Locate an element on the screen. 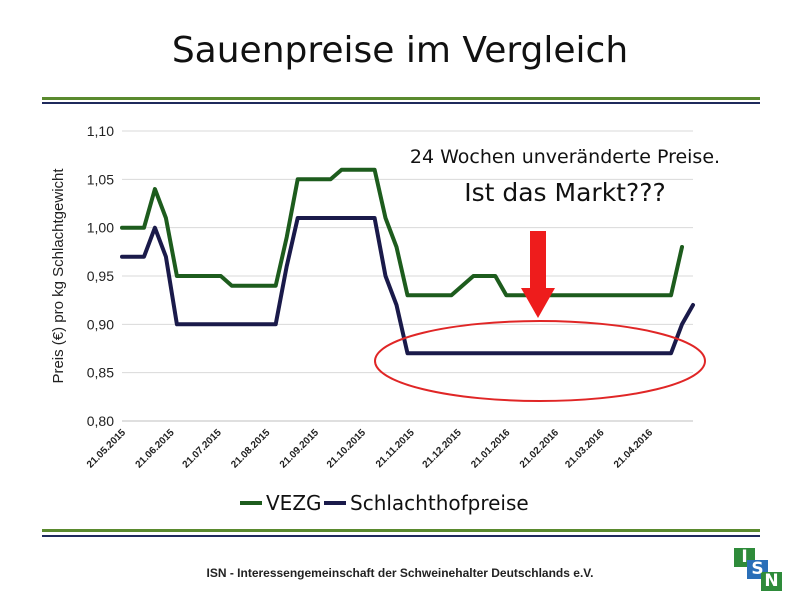 This screenshot has height=600, width=800. y-tick-label: 1,00 is located at coordinates (100, 228).